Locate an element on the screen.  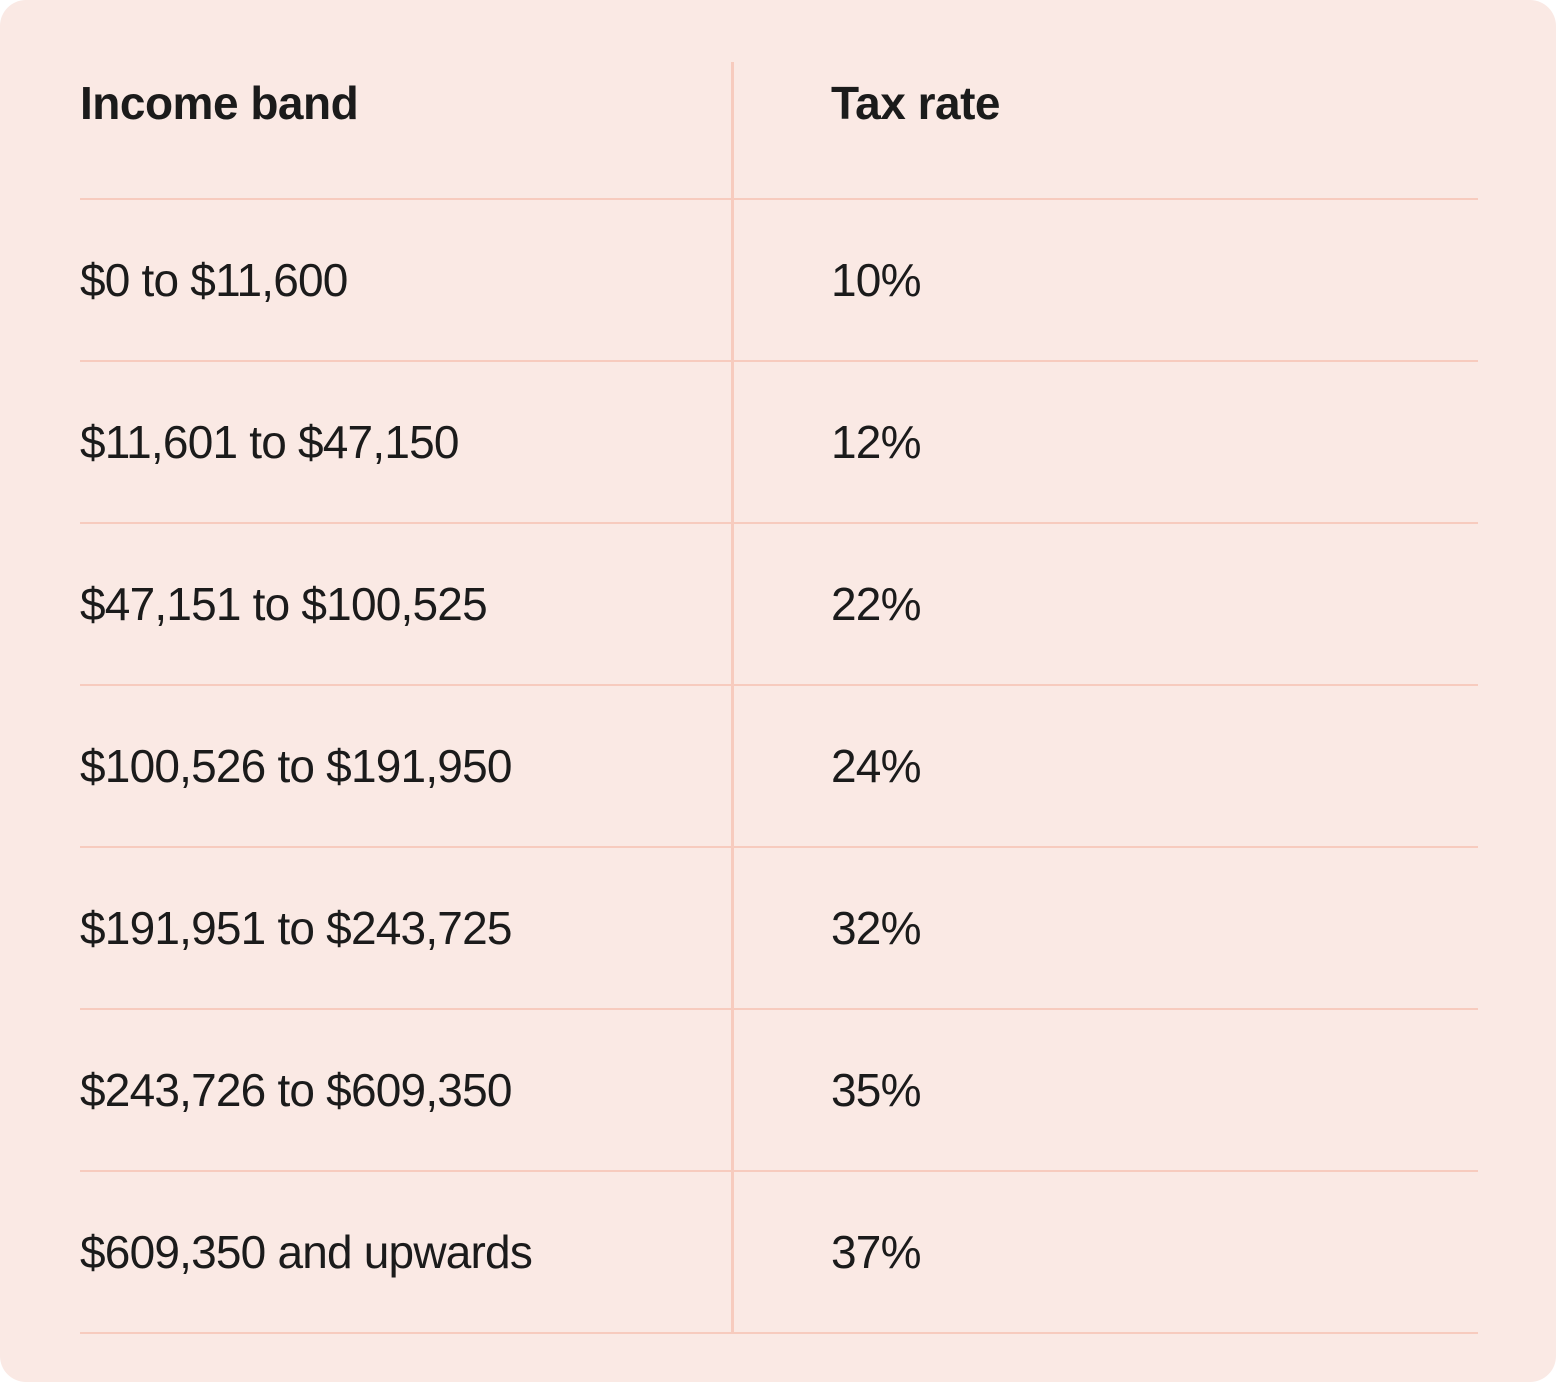
tax-rate-cell: 10% is located at coordinates (876, 279).